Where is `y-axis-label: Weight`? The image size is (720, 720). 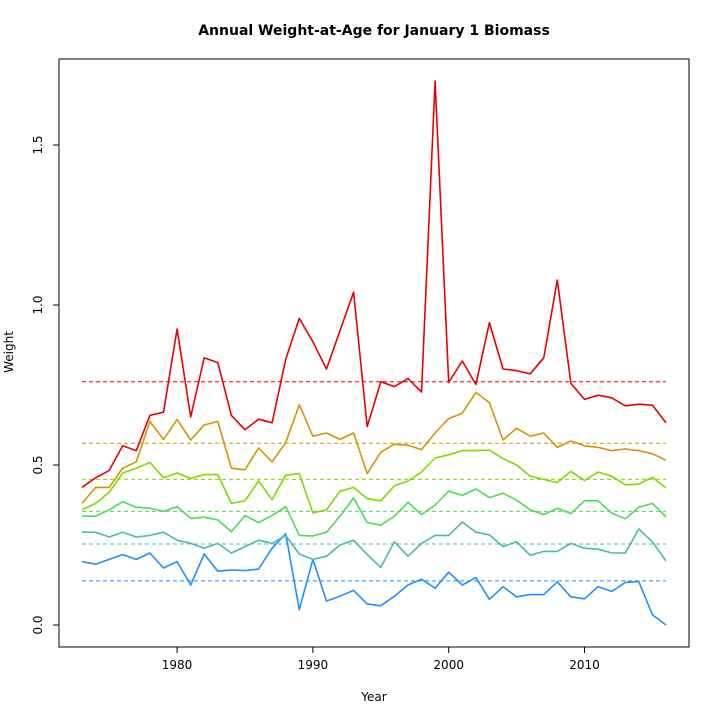 y-axis-label: Weight is located at coordinates (9, 352).